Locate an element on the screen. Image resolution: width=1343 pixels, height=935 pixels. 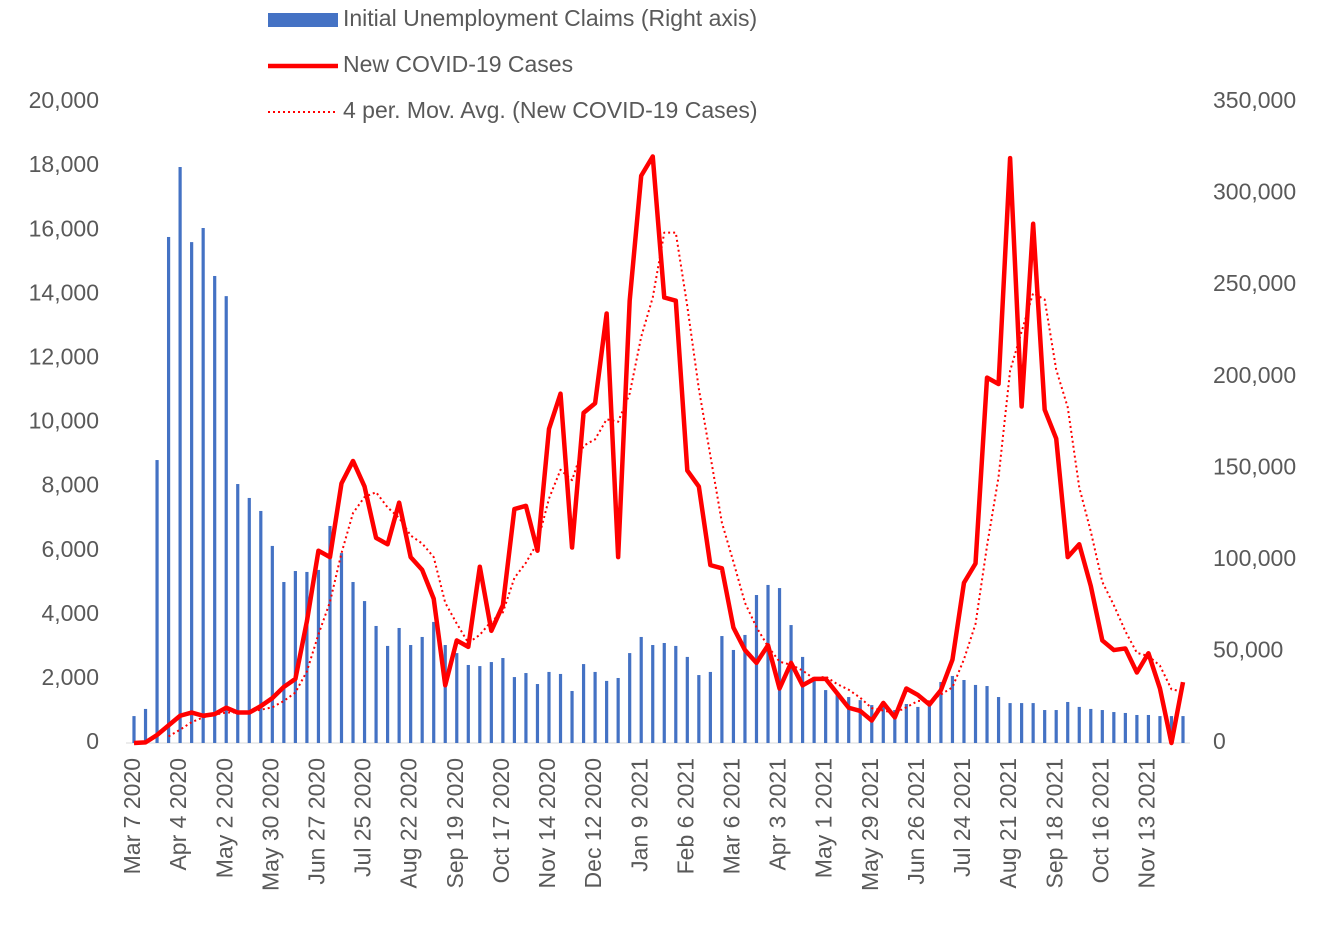
x-tick-label: Apr 4 2020 is located at coordinates (178, 814).